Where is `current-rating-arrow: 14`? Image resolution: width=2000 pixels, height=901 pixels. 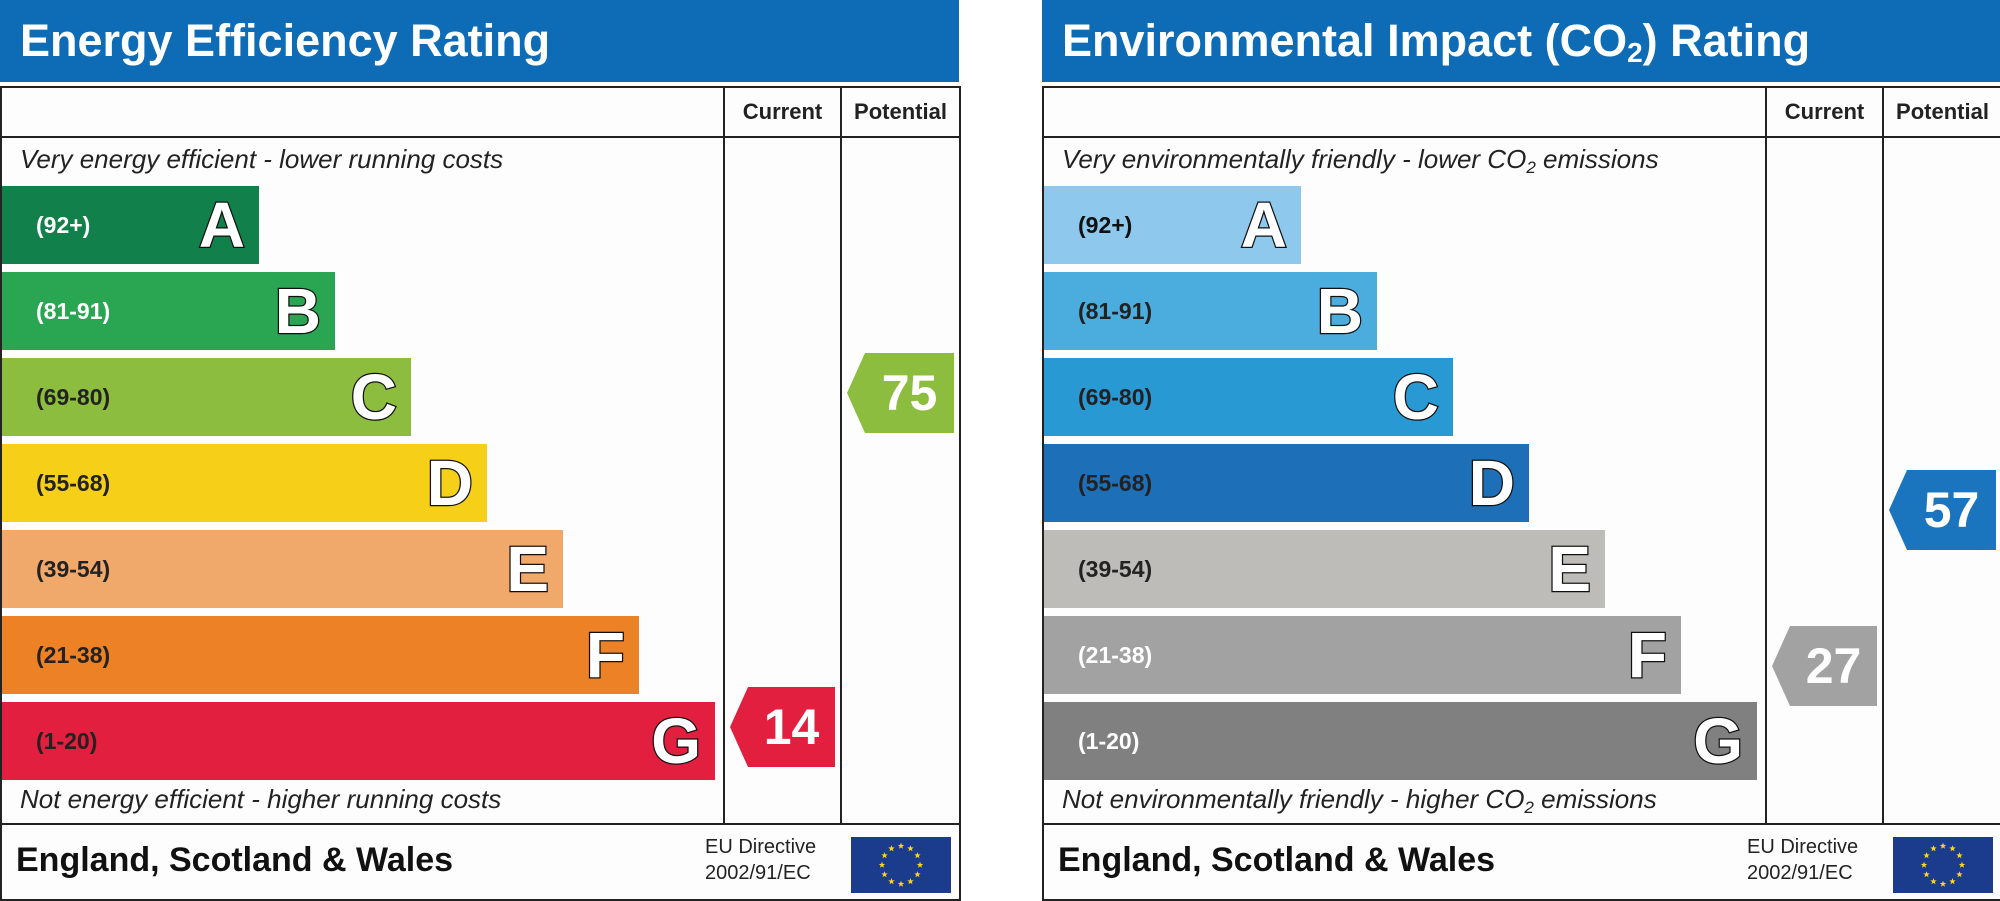
current-rating-arrow: 14 is located at coordinates (782, 727).